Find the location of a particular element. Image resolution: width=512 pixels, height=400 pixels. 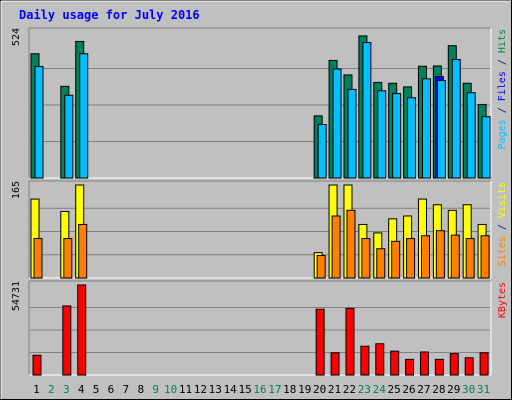

x-tick-label: 12 is located at coordinates (200, 389).